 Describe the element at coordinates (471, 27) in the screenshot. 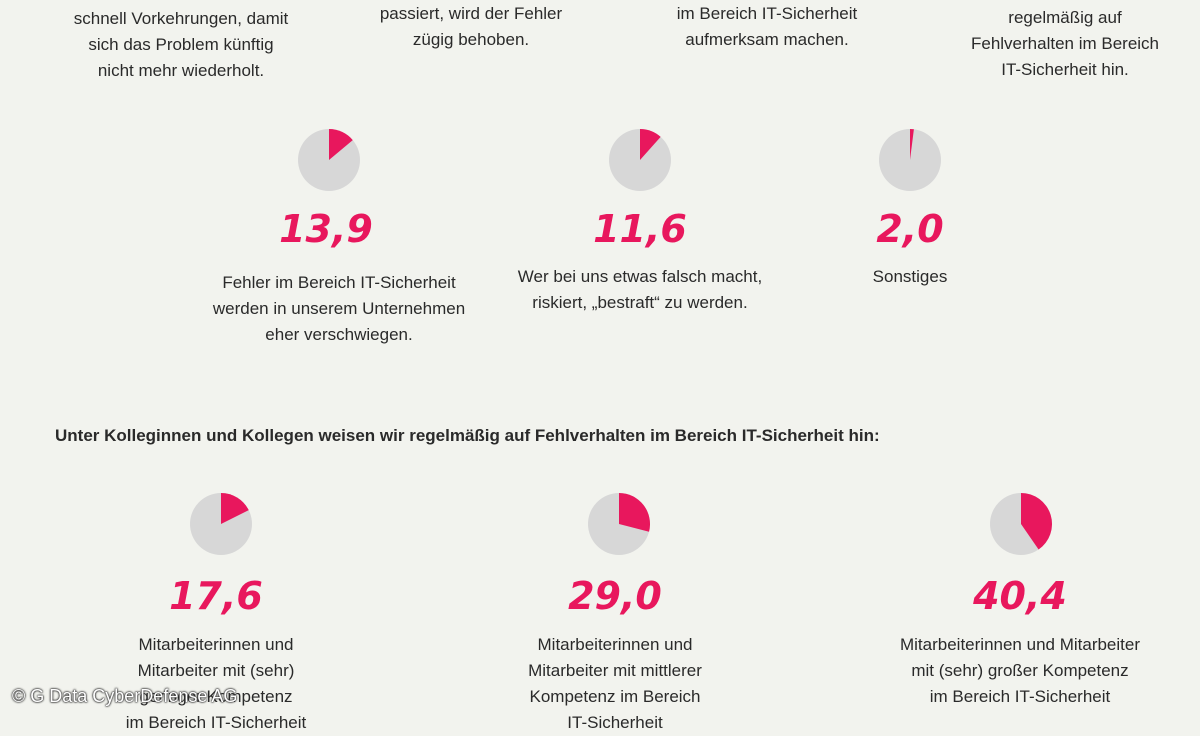

I see `top-text-2: passiert, wird der Fehler zügig behoben.` at that location.